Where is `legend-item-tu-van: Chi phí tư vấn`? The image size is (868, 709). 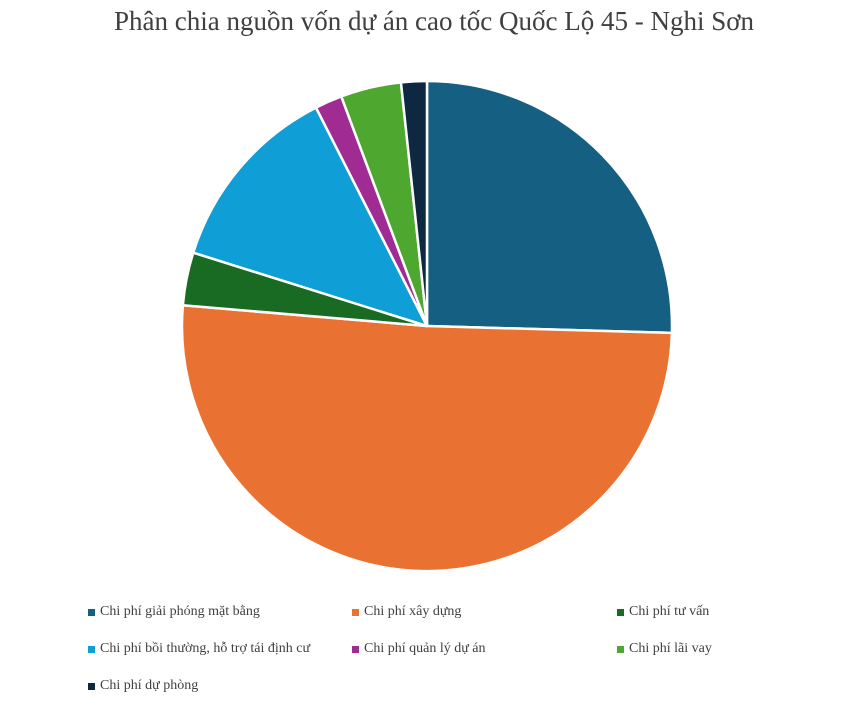
legend-item-tu-van: Chi phí tư vấn is located at coordinates (702, 612).